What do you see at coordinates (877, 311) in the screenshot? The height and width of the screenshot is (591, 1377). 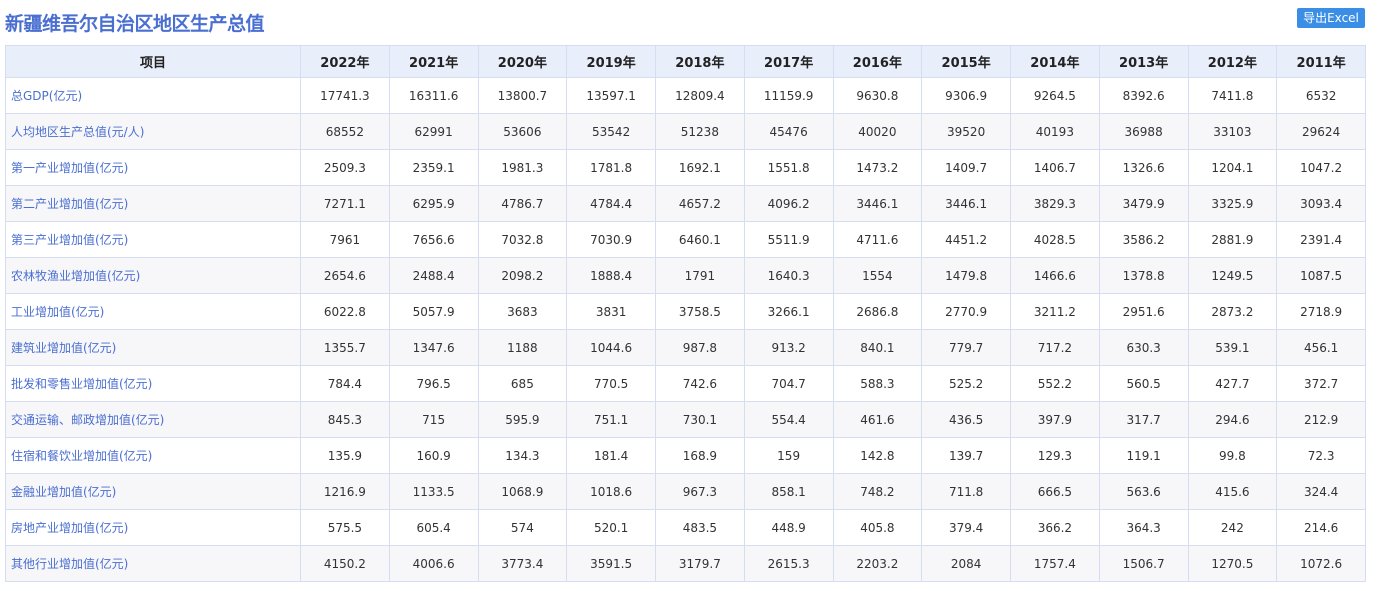 I see `table-cell: 2686.8` at bounding box center [877, 311].